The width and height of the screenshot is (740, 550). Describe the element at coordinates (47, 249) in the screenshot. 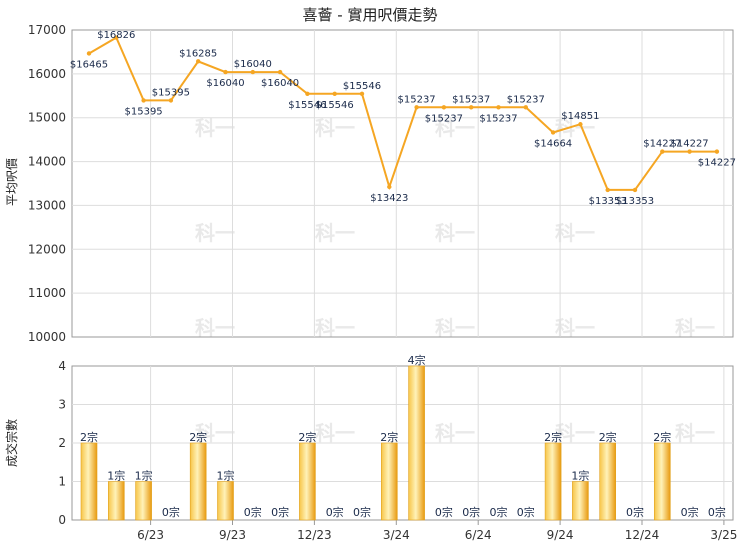

I see `price-tick-label: 12000` at that location.